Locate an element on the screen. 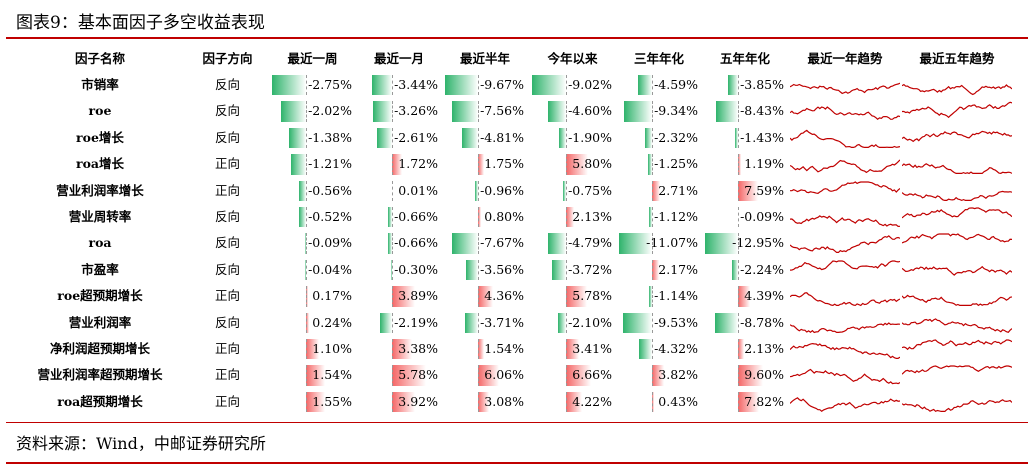 The height and width of the screenshot is (469, 1033). value-label: 2.17% is located at coordinates (678, 269).